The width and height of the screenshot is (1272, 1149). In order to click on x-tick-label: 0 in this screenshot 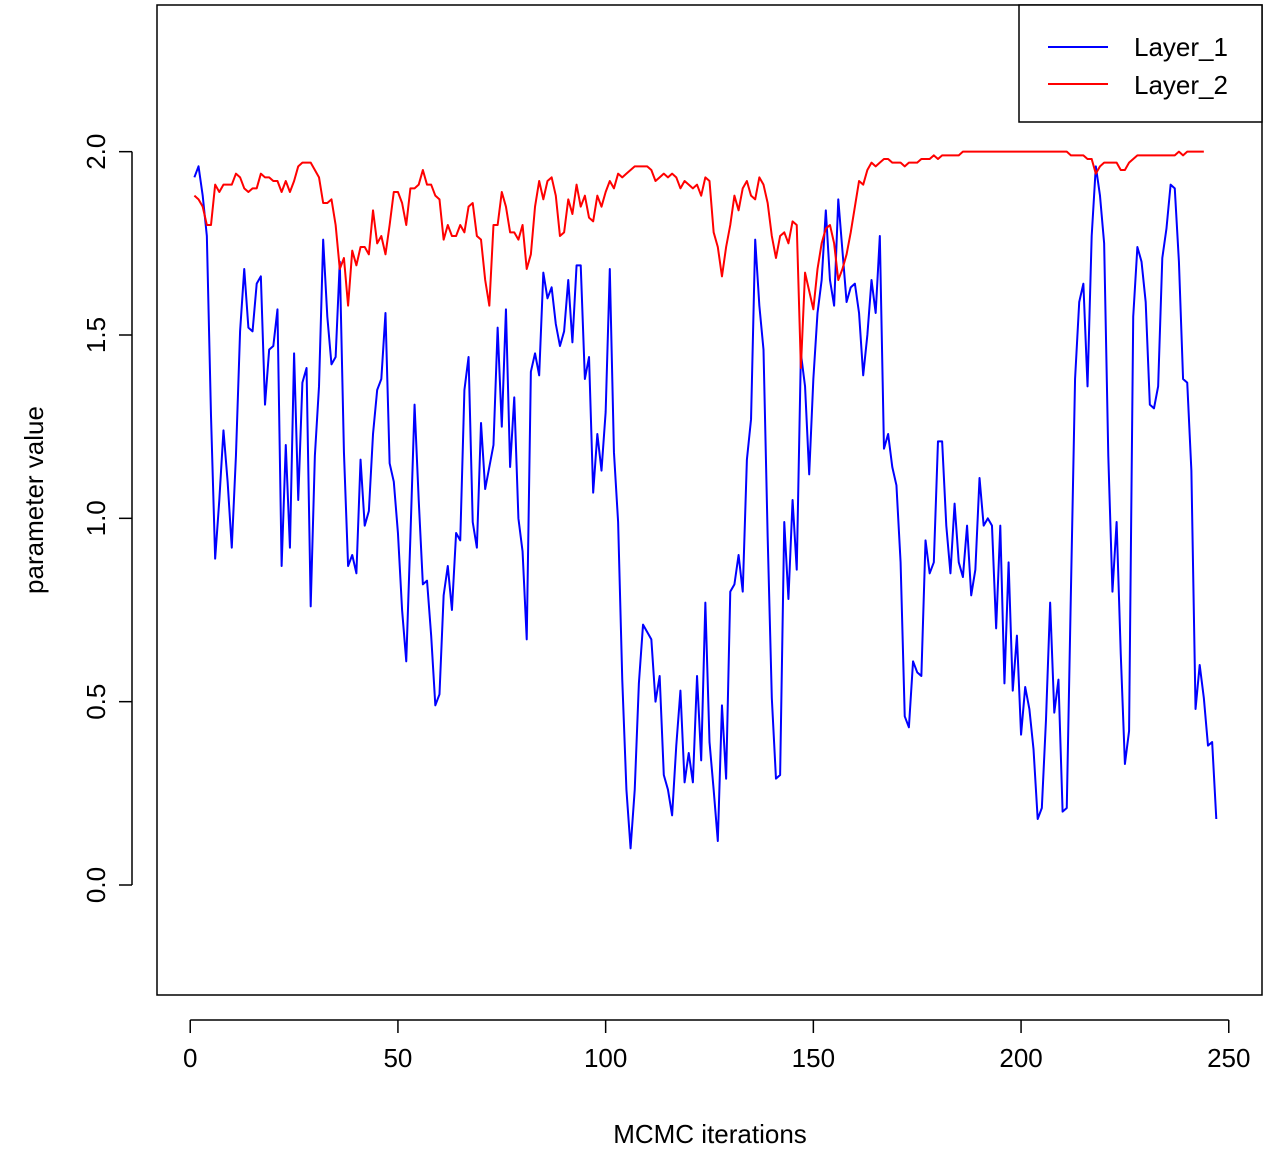, I will do `click(190, 1058)`.